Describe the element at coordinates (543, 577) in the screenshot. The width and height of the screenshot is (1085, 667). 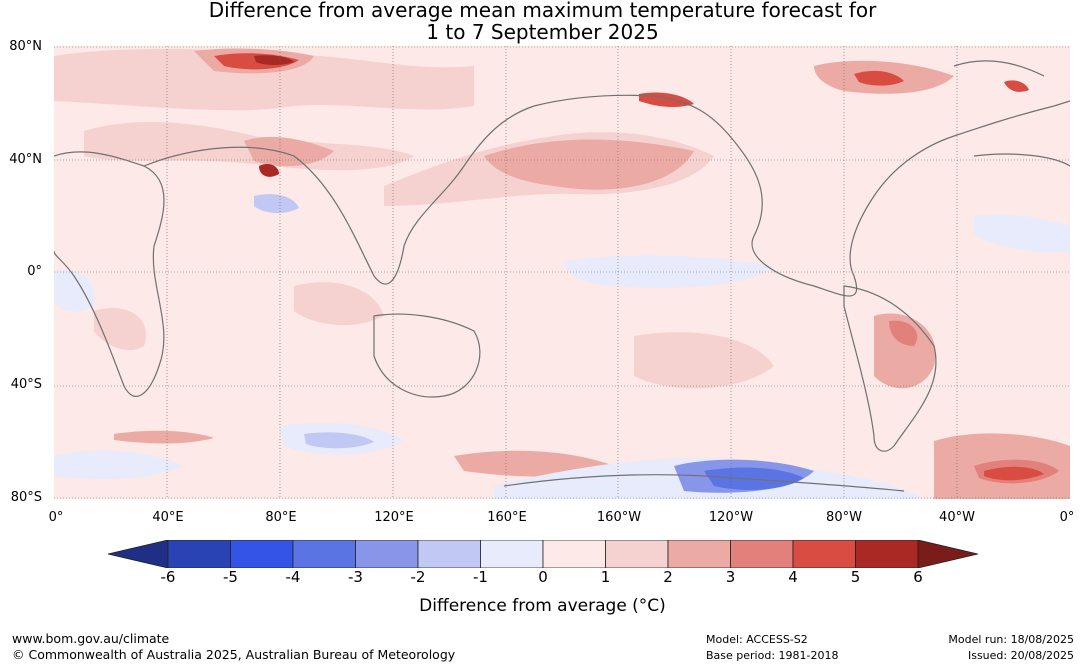
I see `colorbar-tick-label: 0` at that location.